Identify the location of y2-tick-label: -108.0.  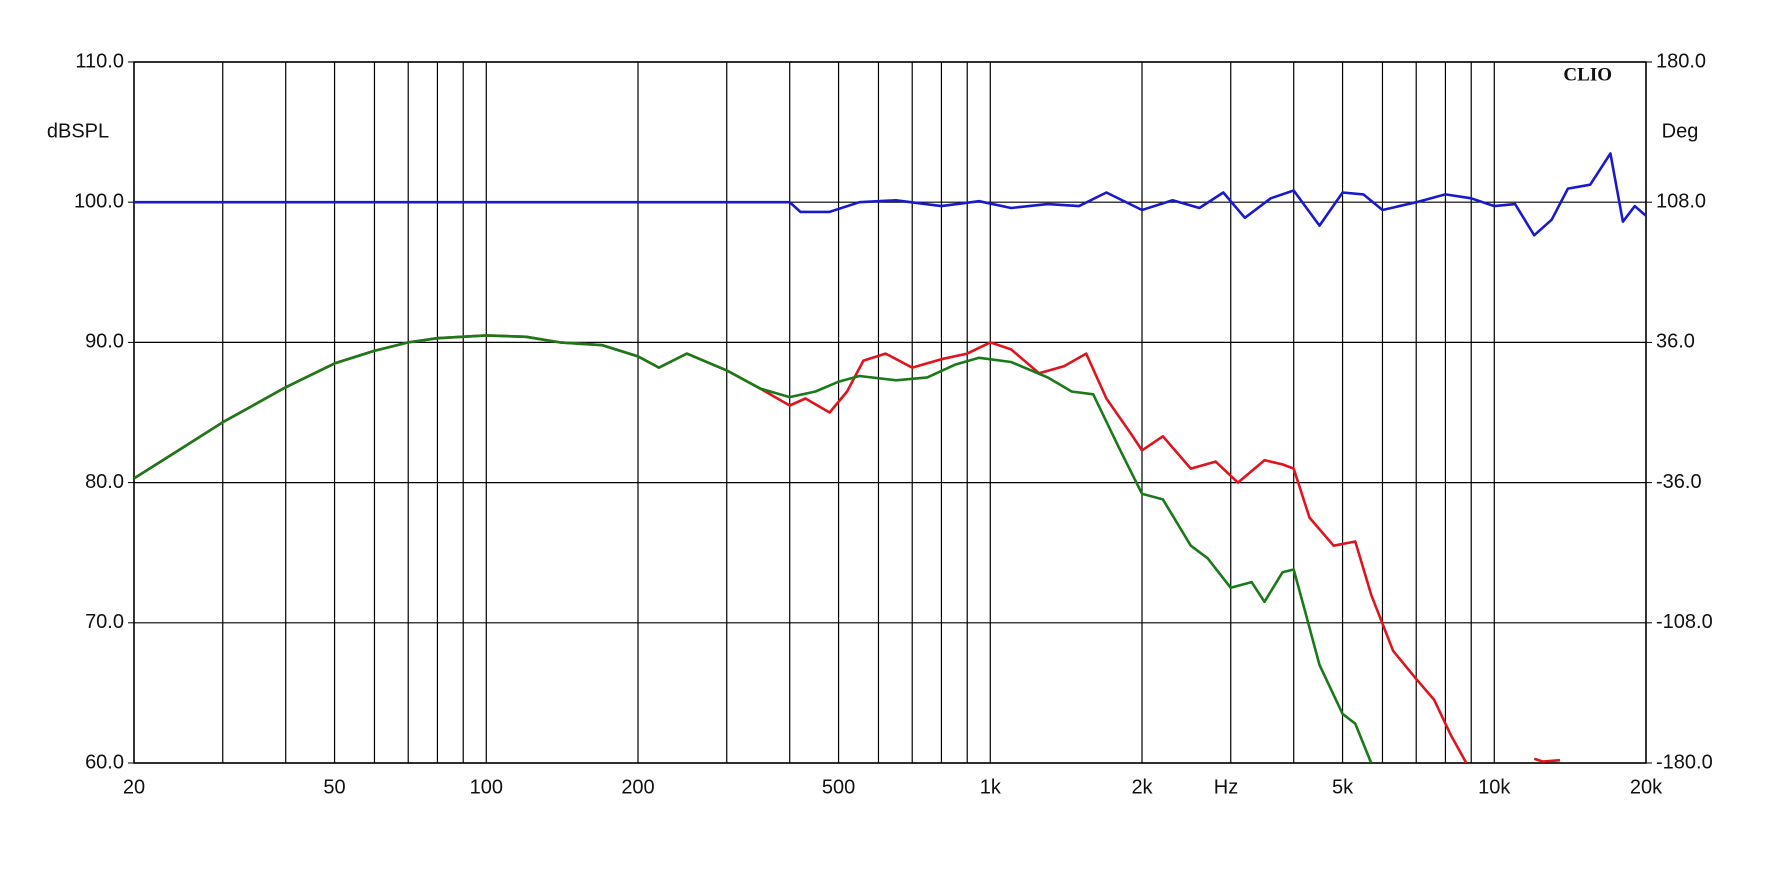
(1684, 622).